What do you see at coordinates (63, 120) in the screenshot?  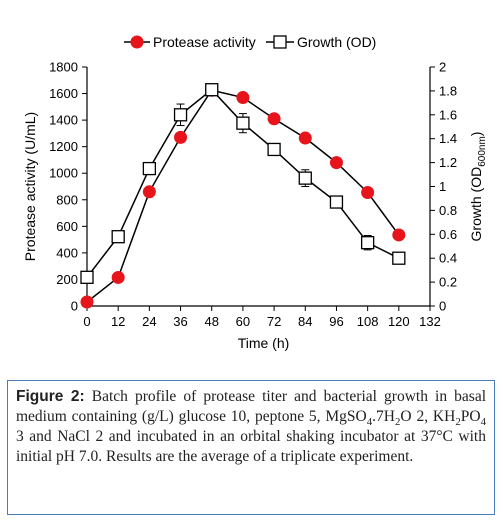 I see `y-tick-label-7: 1400` at bounding box center [63, 120].